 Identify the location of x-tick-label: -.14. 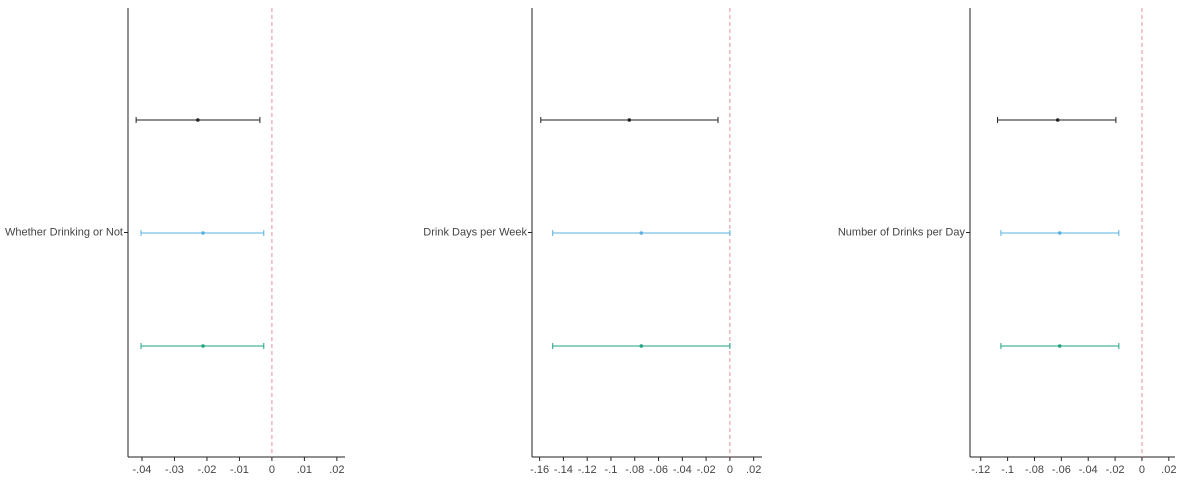
(563, 470).